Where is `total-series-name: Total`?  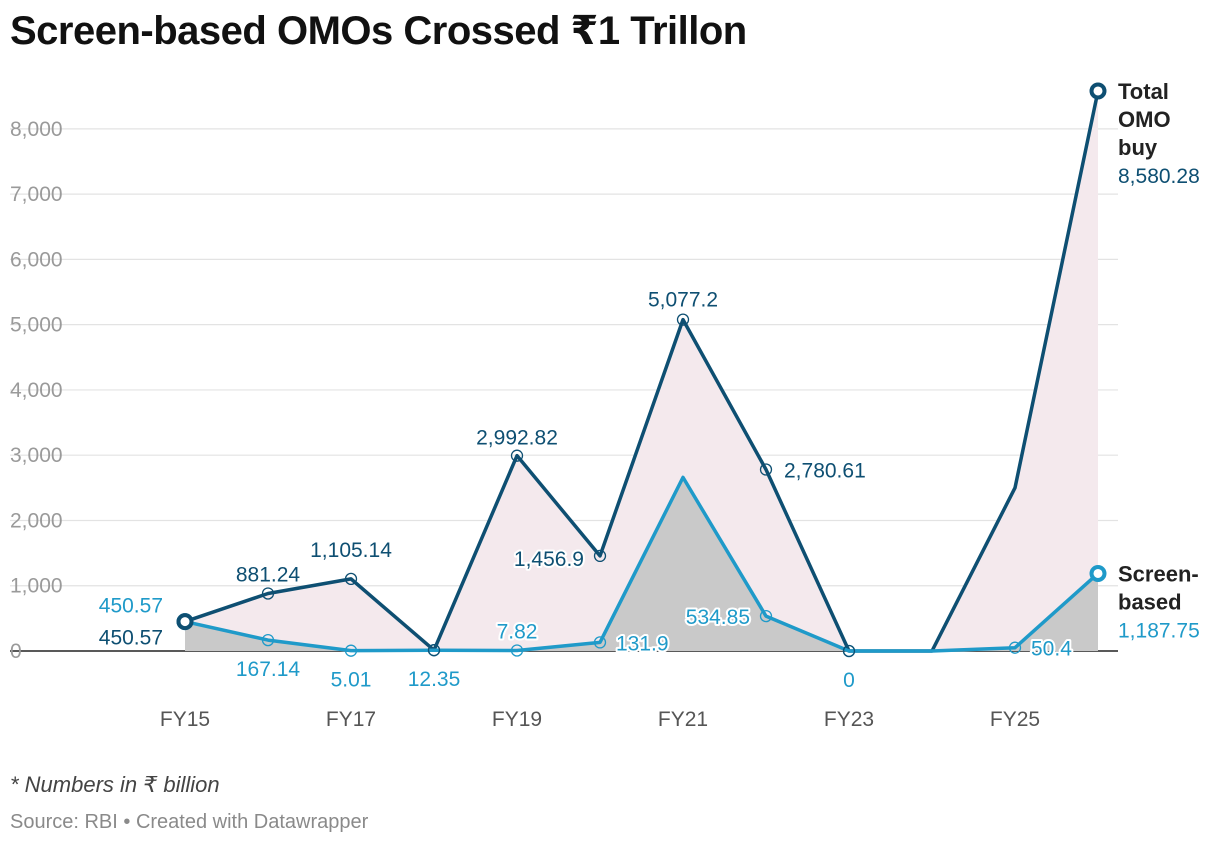 total-series-name: Total is located at coordinates (1143, 91).